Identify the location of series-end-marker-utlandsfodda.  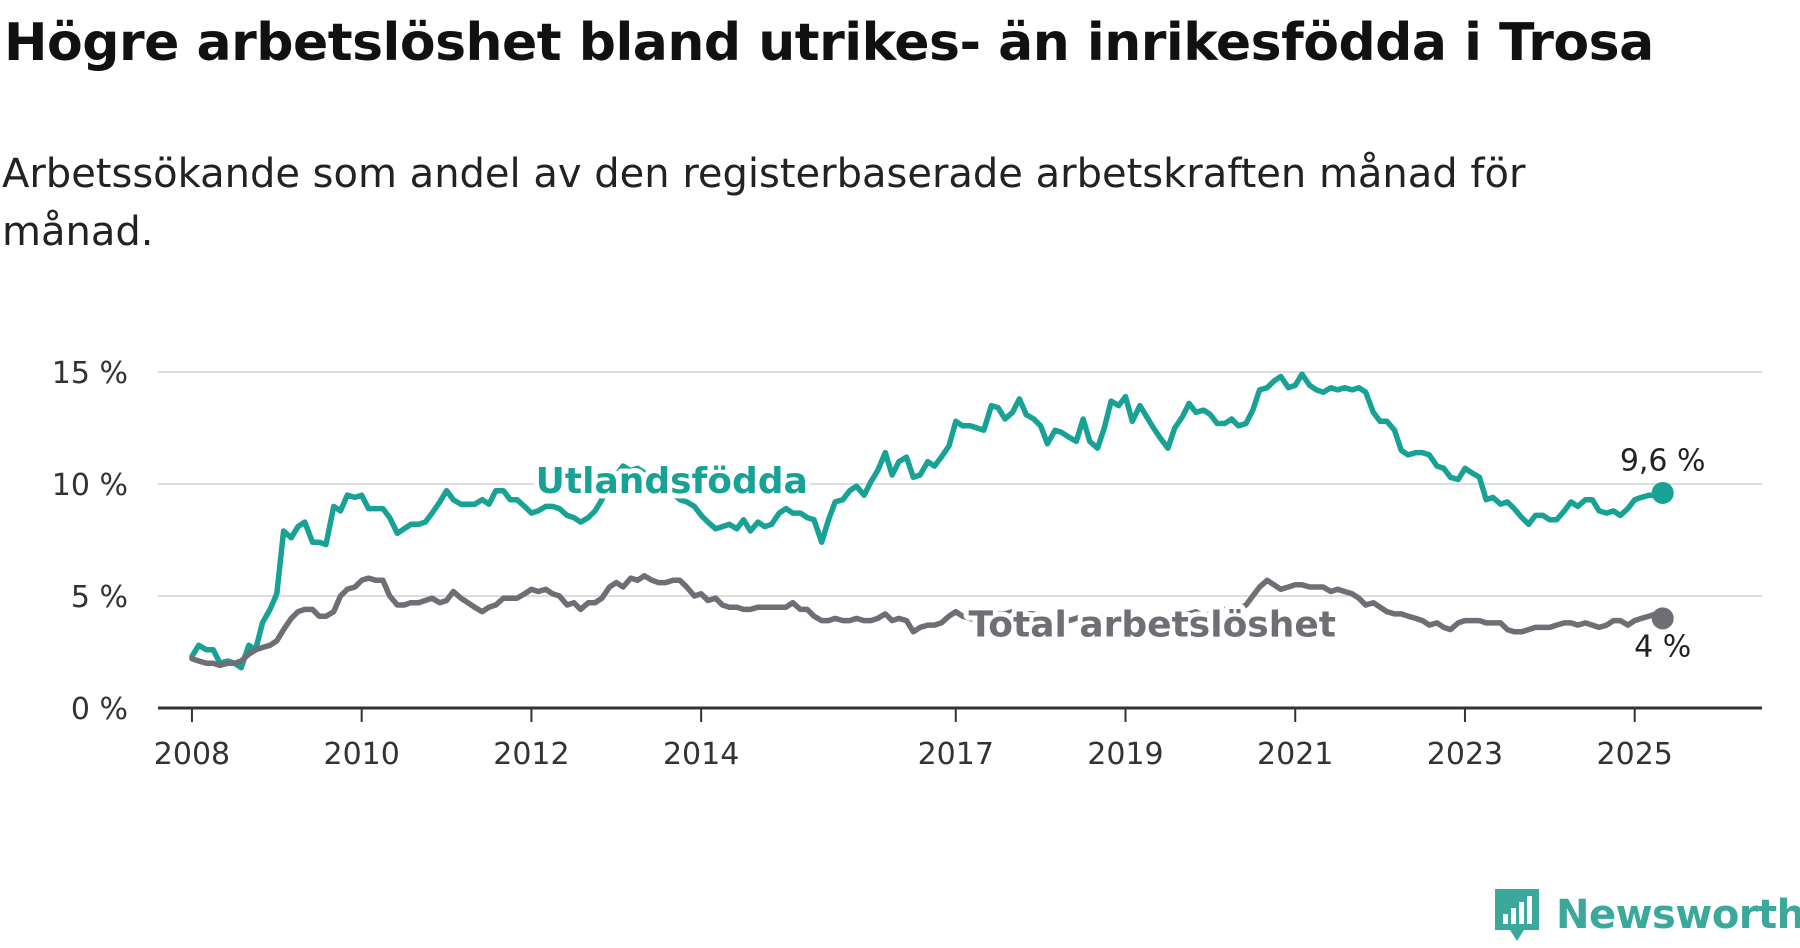
(1662, 492).